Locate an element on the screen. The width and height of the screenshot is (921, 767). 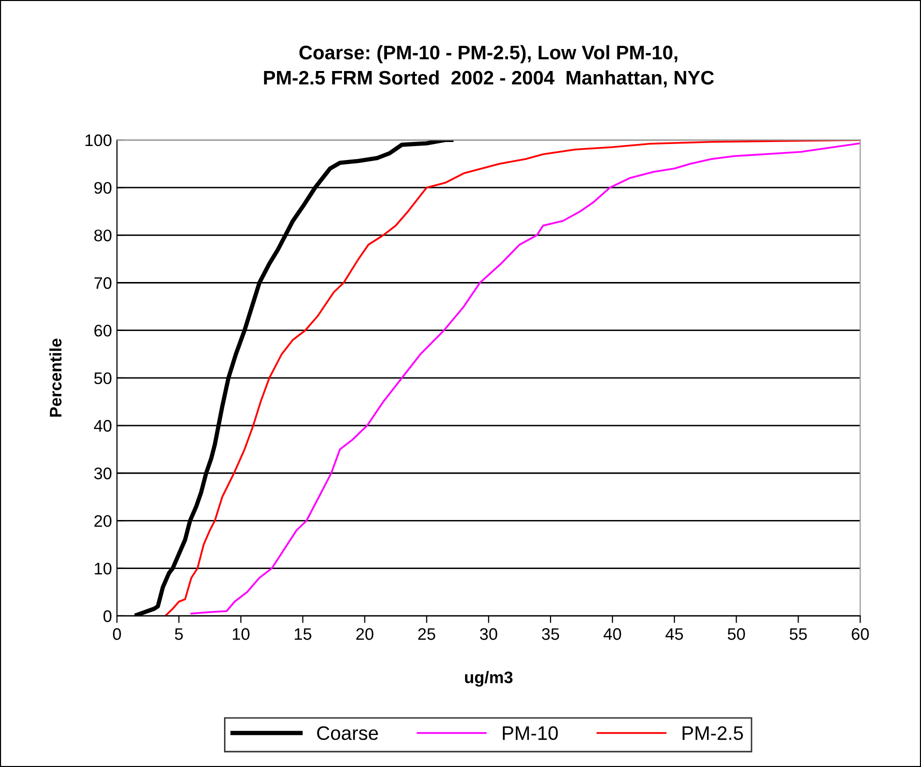
y-tick-label: 50 is located at coordinates (103, 378).